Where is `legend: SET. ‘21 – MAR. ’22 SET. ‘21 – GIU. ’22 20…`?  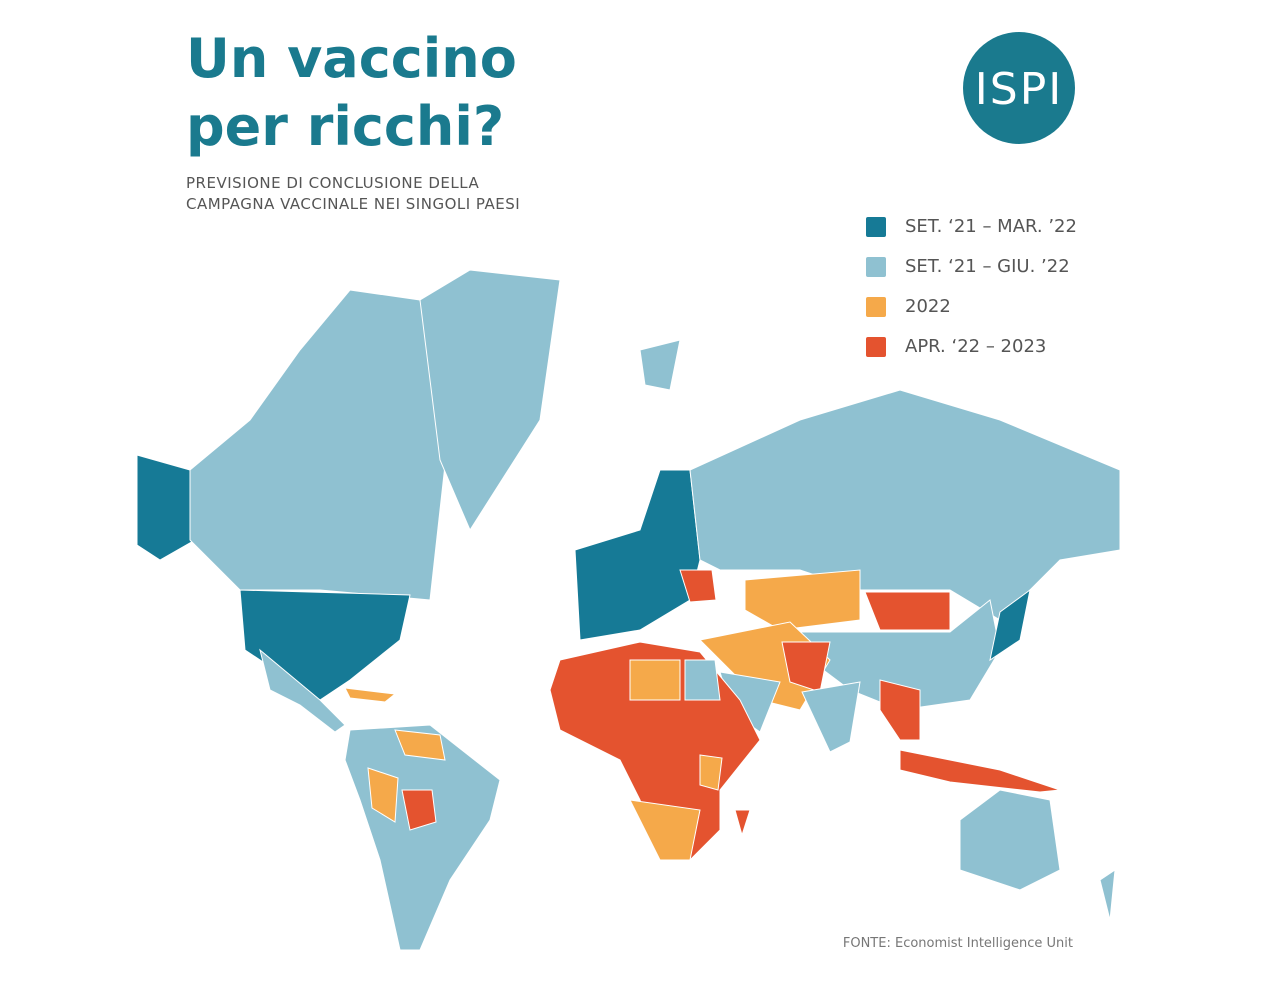 legend: SET. ‘21 – MAR. ’22 SET. ‘21 – GIU. ’22 20… is located at coordinates (971, 286).